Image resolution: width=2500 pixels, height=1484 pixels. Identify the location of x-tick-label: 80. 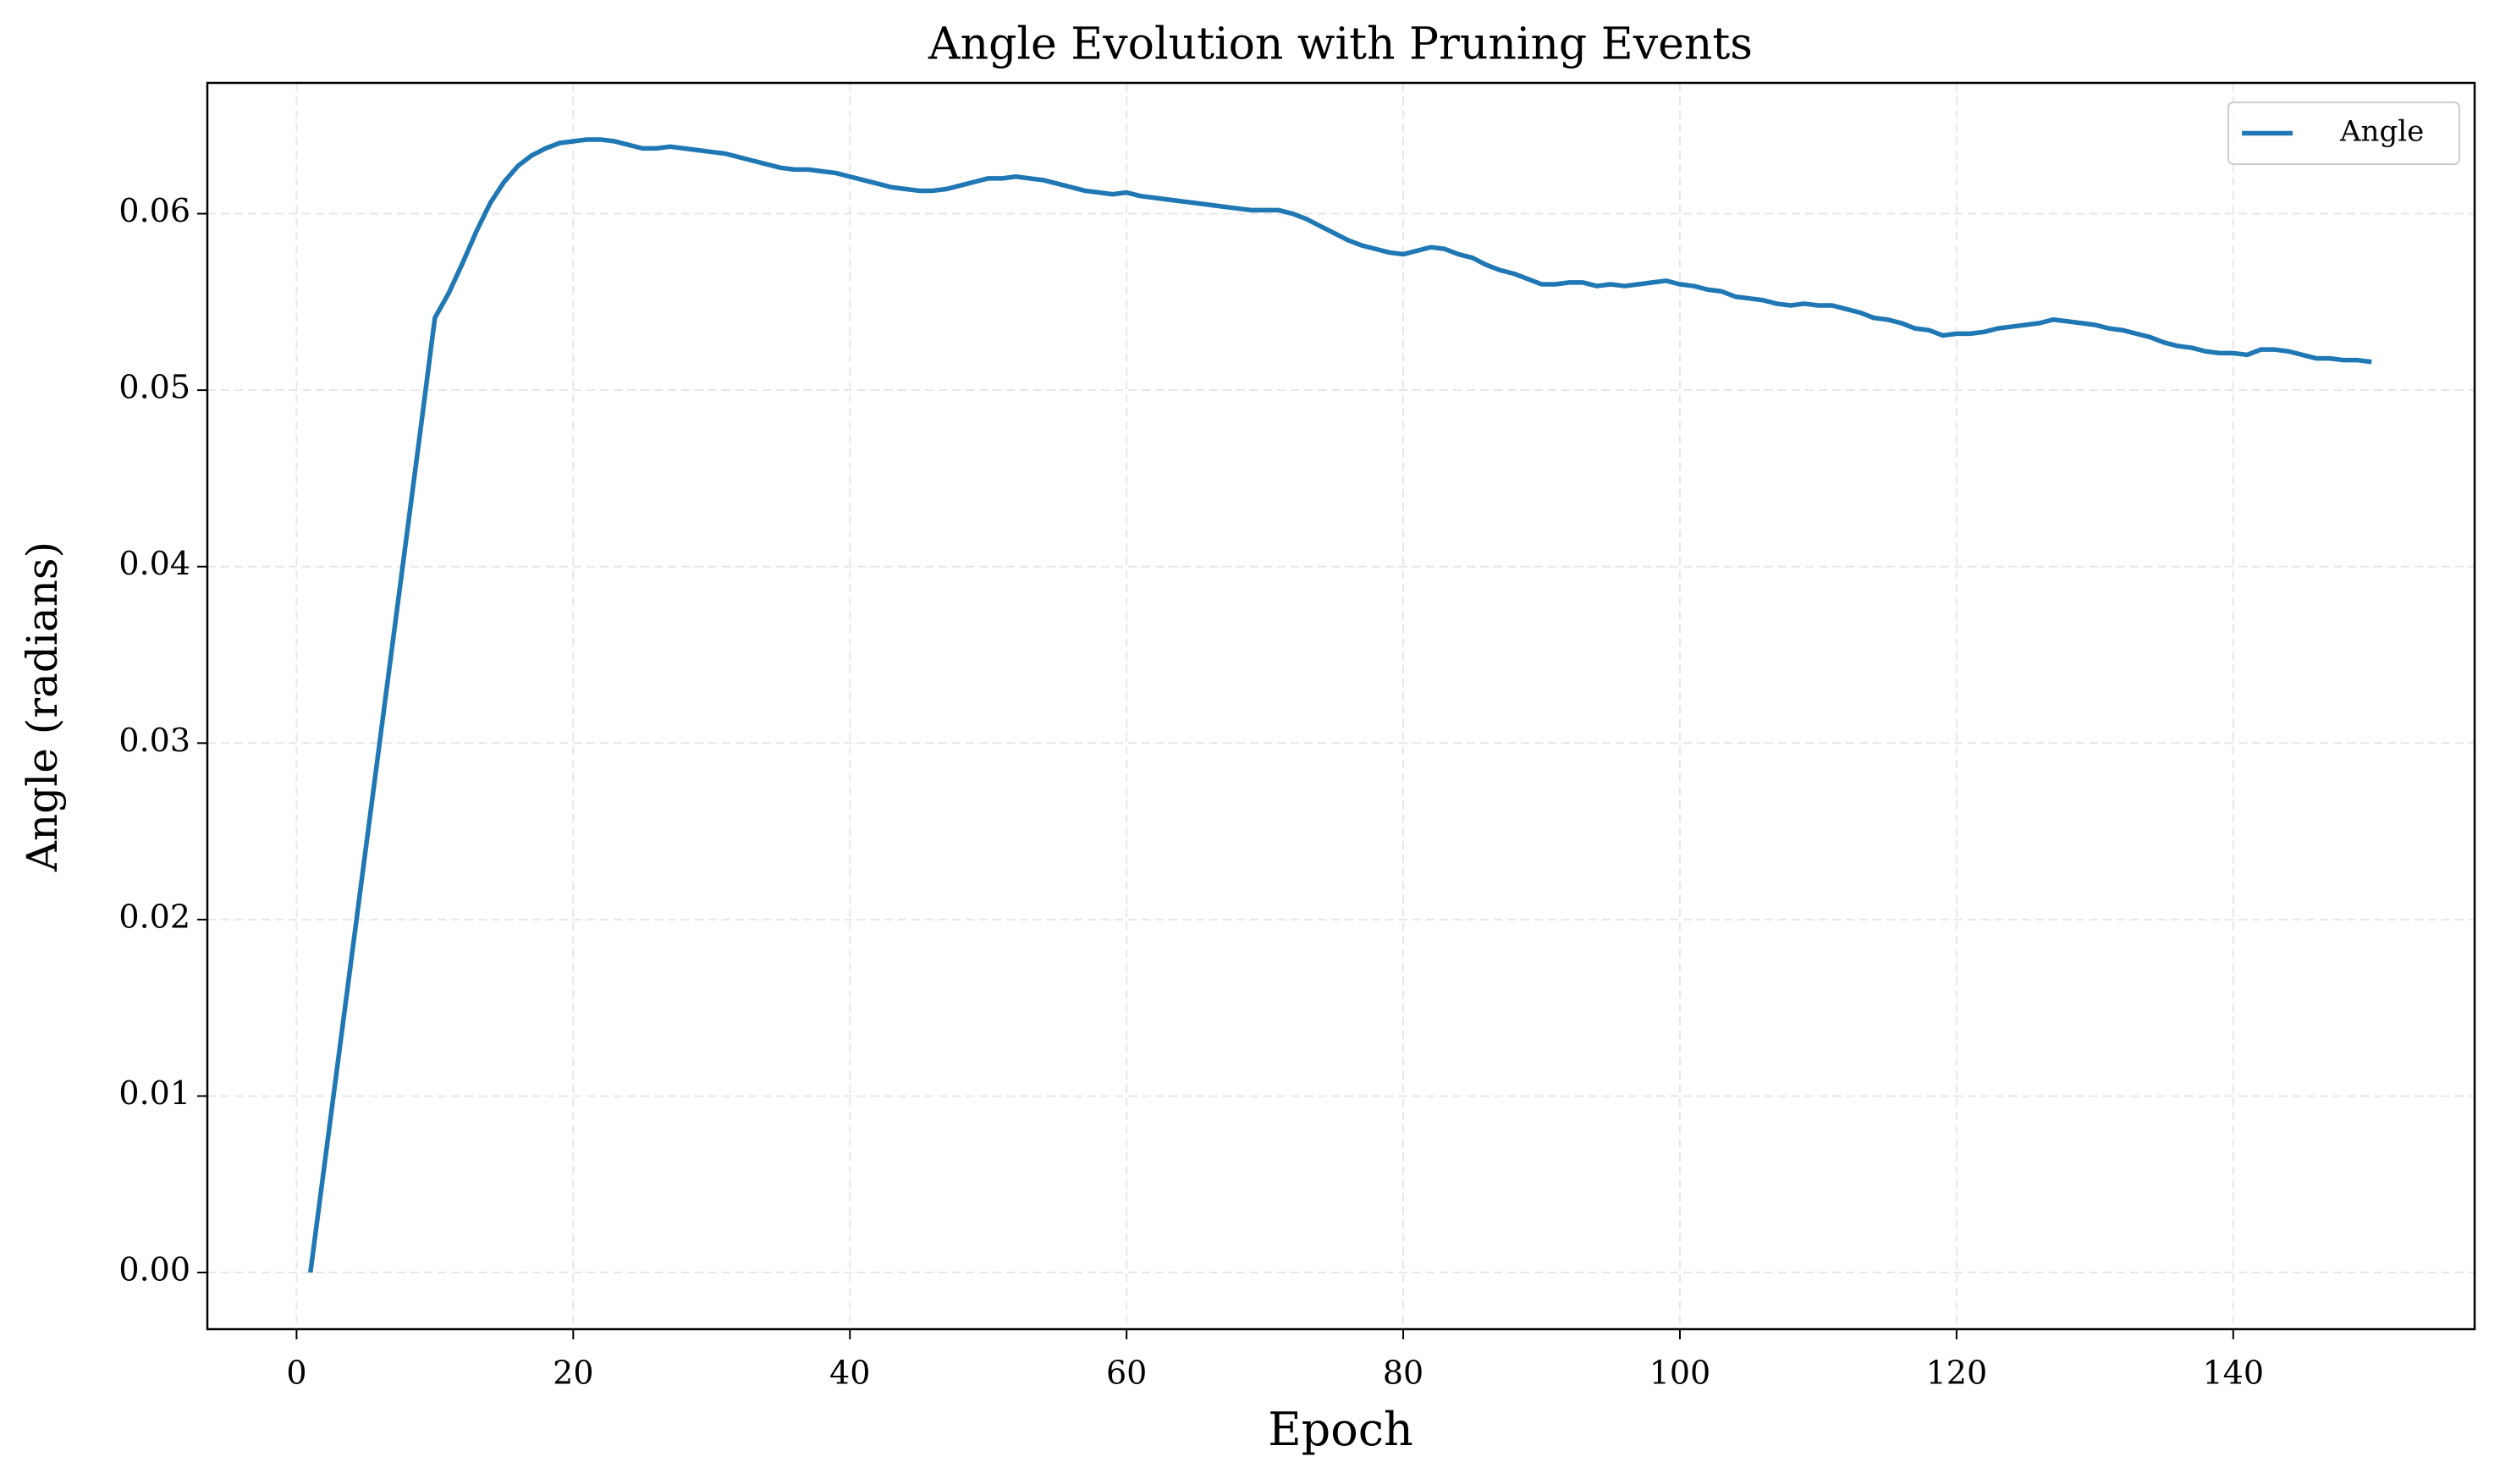
(1403, 1373).